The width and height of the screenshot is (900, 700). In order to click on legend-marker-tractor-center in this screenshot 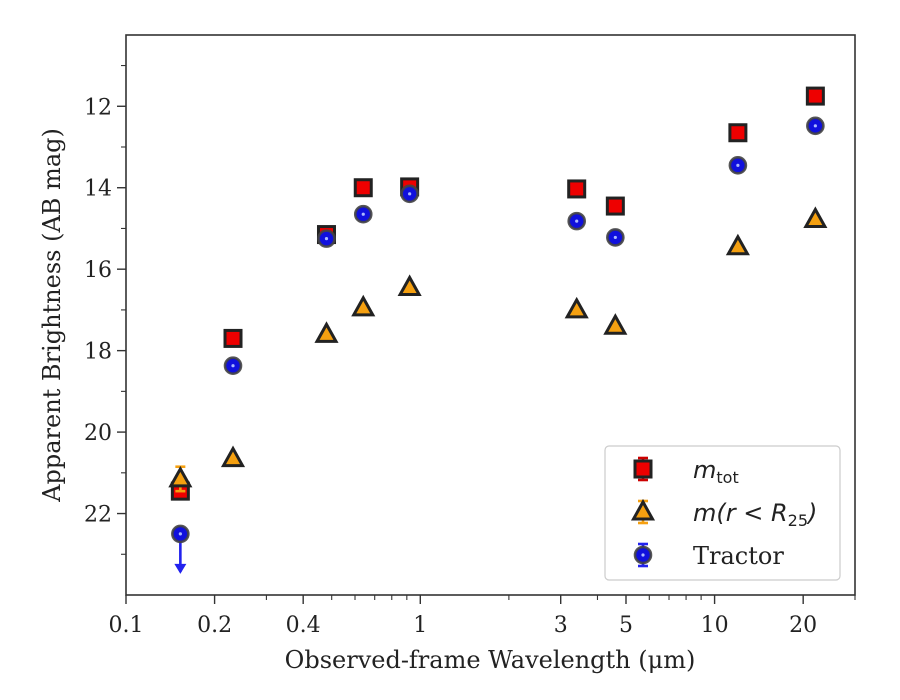, I will do `click(643, 555)`.